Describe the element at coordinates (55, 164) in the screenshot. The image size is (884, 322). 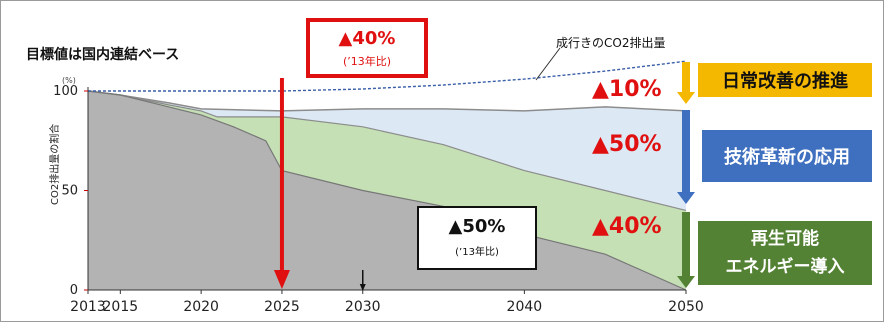
I see `y-axis-label: CO2排出量の割合` at that location.